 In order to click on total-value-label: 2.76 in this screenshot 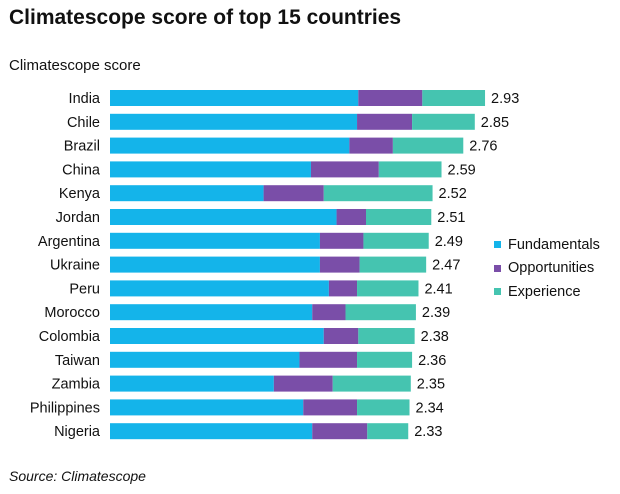, I will do `click(483, 147)`.